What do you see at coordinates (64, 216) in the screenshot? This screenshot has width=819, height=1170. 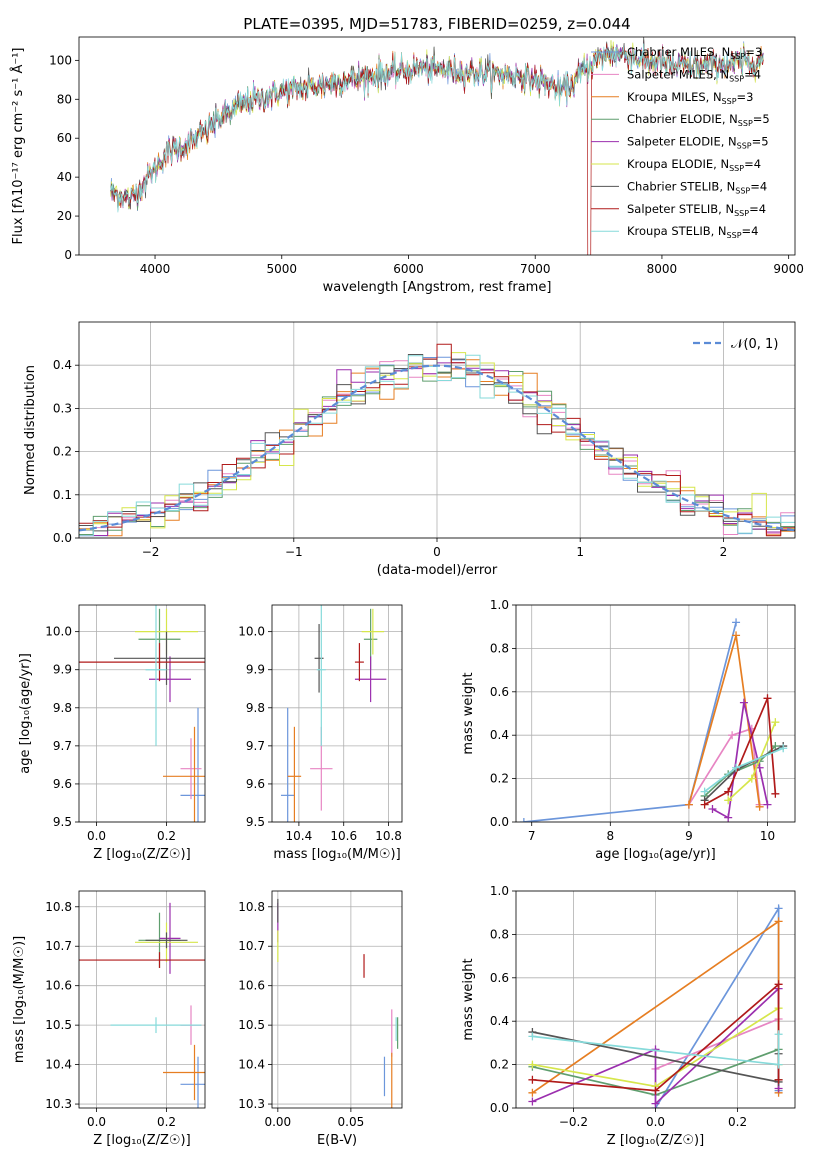 I see `y-tick-label: 20` at bounding box center [64, 216].